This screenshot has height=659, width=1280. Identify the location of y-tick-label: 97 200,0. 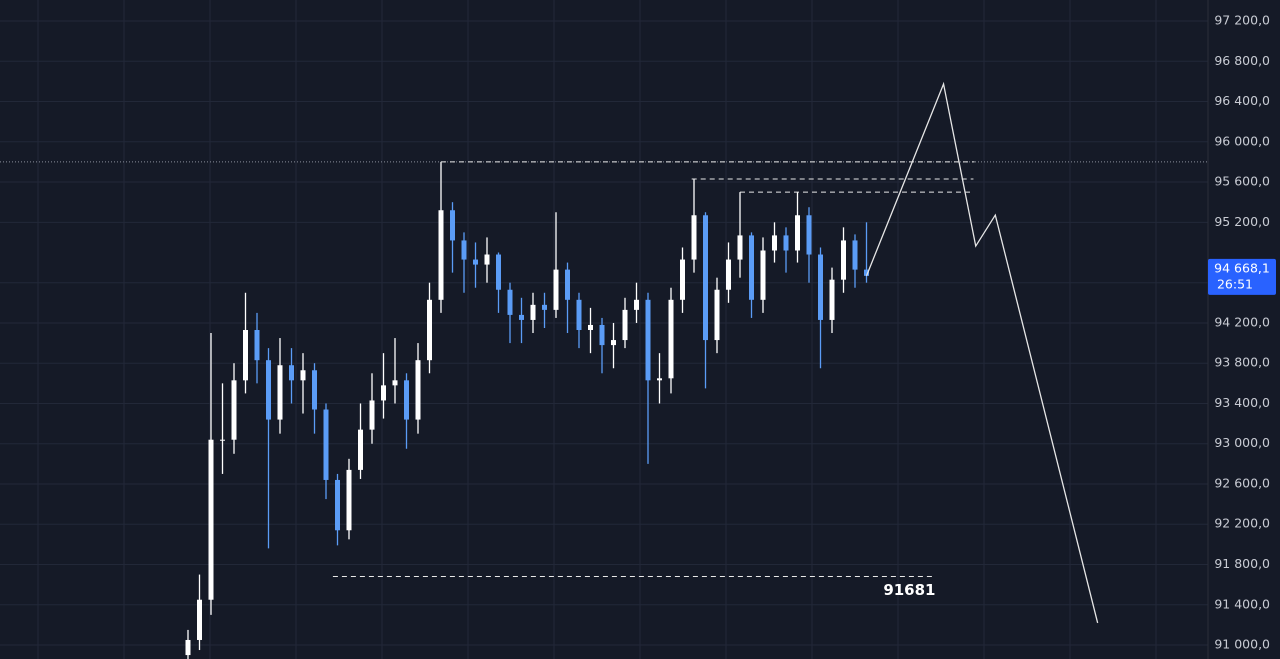
(1242, 20).